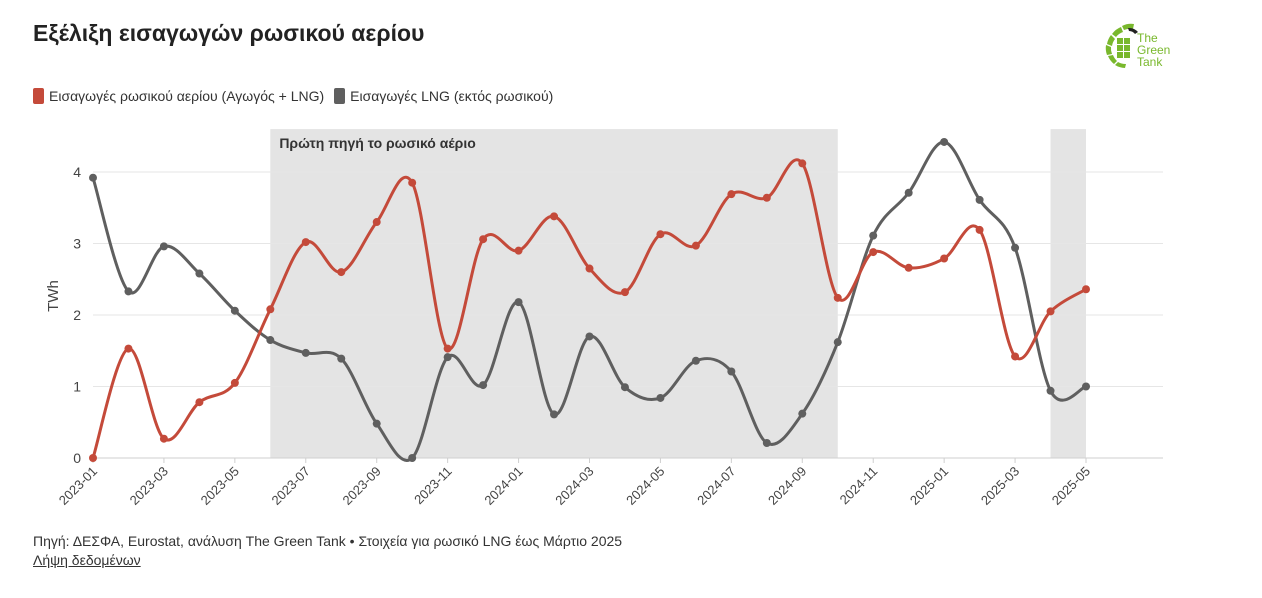 This screenshot has width=1262, height=598. What do you see at coordinates (645, 486) in the screenshot?
I see `x-tick-label-2024-05: 2024-05` at bounding box center [645, 486].